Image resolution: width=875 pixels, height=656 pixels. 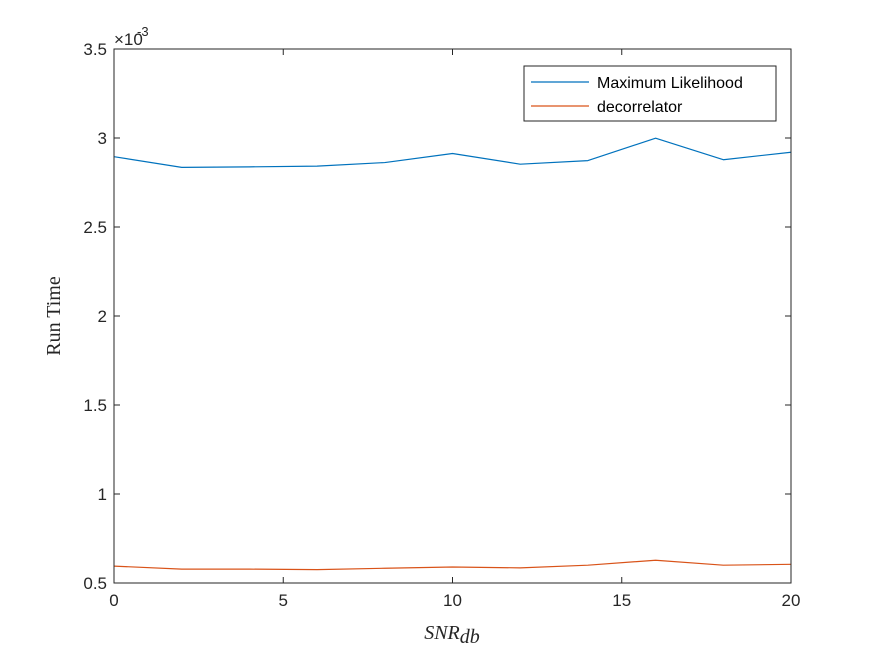 I want to click on x-axis-label: SNRdb, so click(x=452, y=635).